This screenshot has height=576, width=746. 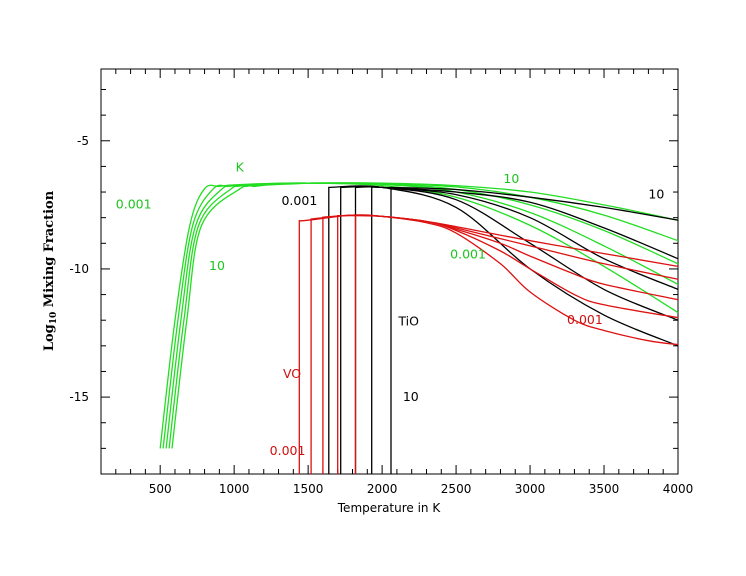 I want to click on x-tick-label: 2500, so click(x=456, y=489).